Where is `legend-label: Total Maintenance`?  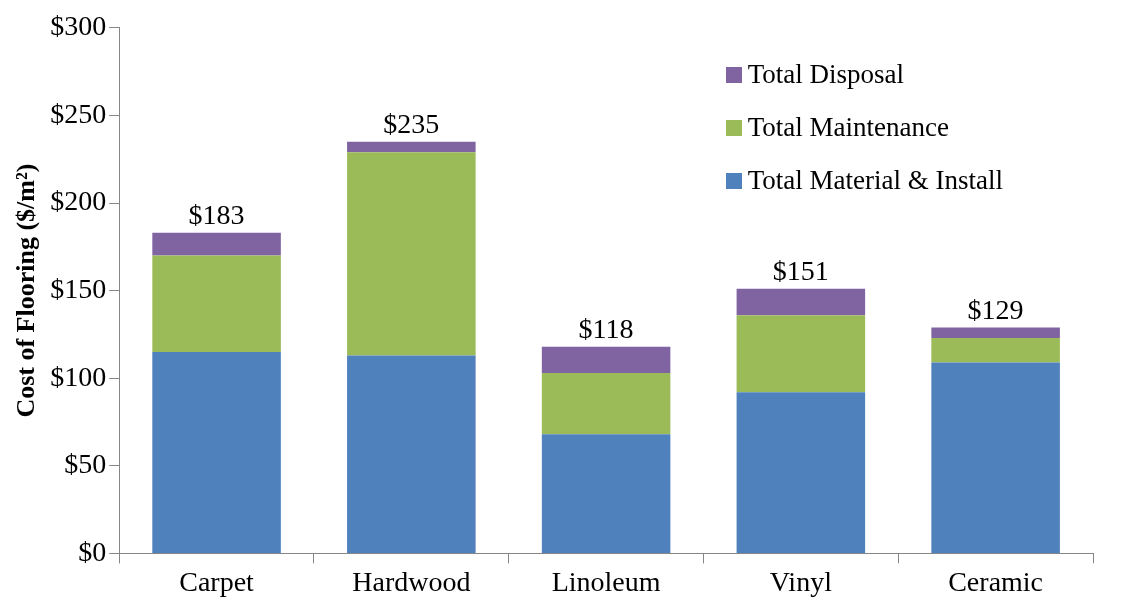 legend-label: Total Maintenance is located at coordinates (848, 127).